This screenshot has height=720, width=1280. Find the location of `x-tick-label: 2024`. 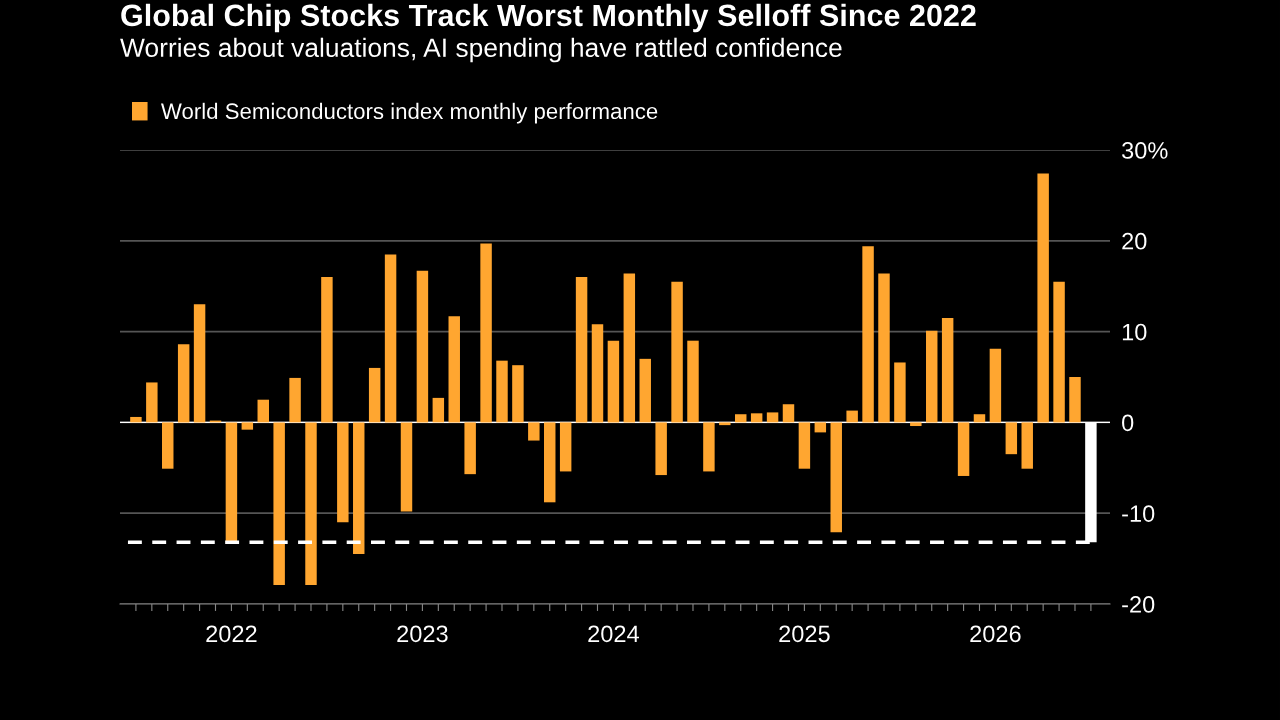

x-tick-label: 2024 is located at coordinates (613, 634).